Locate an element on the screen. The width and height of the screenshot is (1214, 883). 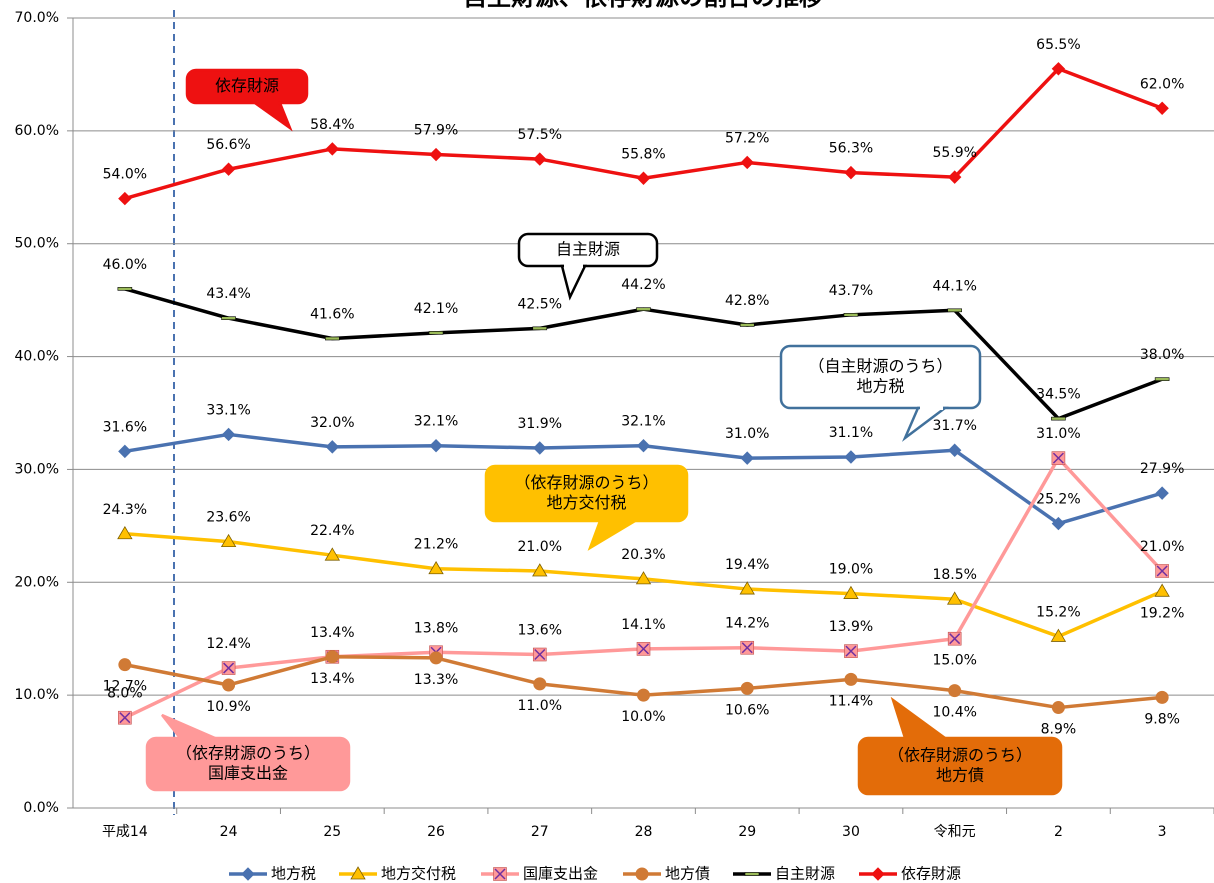
callout: （自主財源のうち）地方税 is located at coordinates (880, 393).